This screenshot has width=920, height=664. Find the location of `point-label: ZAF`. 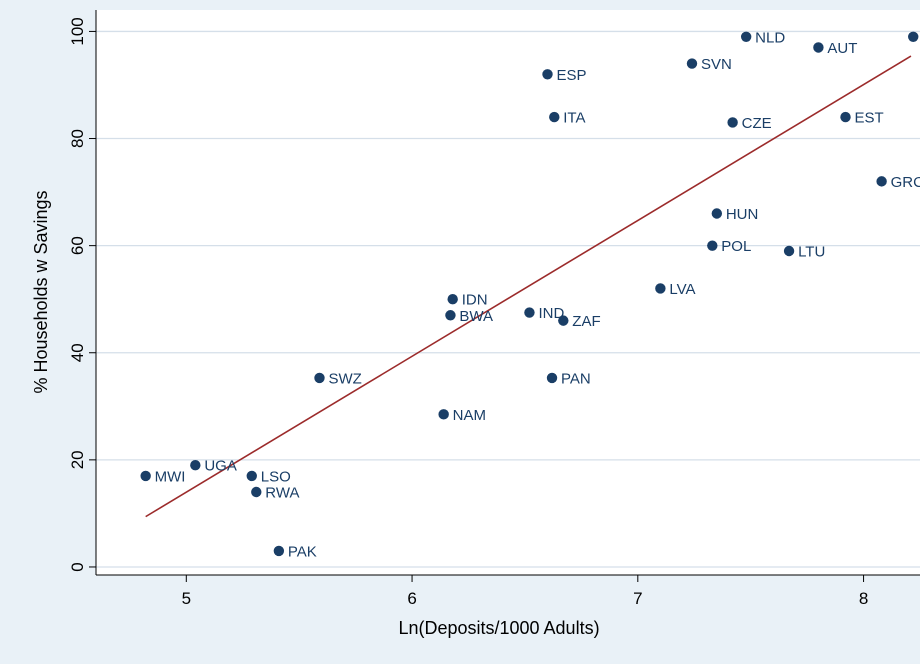

point-label: ZAF is located at coordinates (586, 321).